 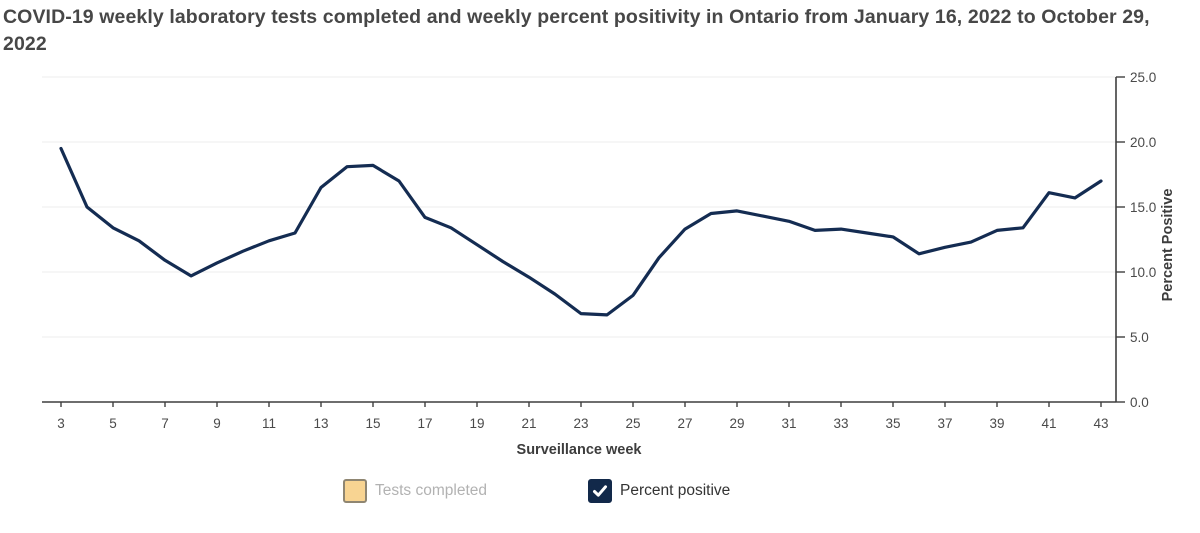 What do you see at coordinates (431, 490) in the screenshot?
I see `legend-label-tests-completed: Tests completed` at bounding box center [431, 490].